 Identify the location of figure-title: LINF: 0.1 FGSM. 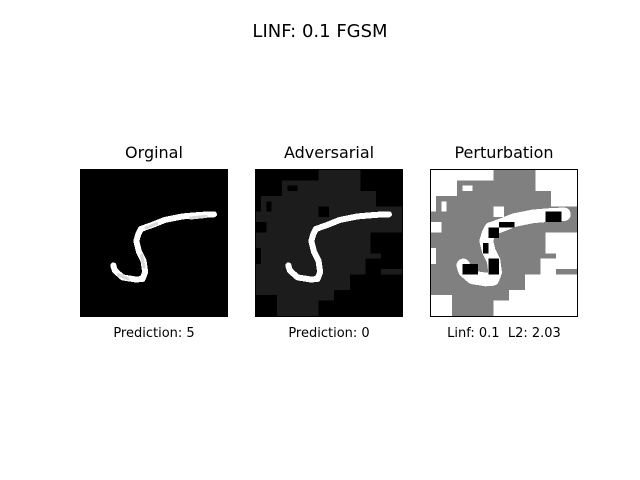
(320, 31).